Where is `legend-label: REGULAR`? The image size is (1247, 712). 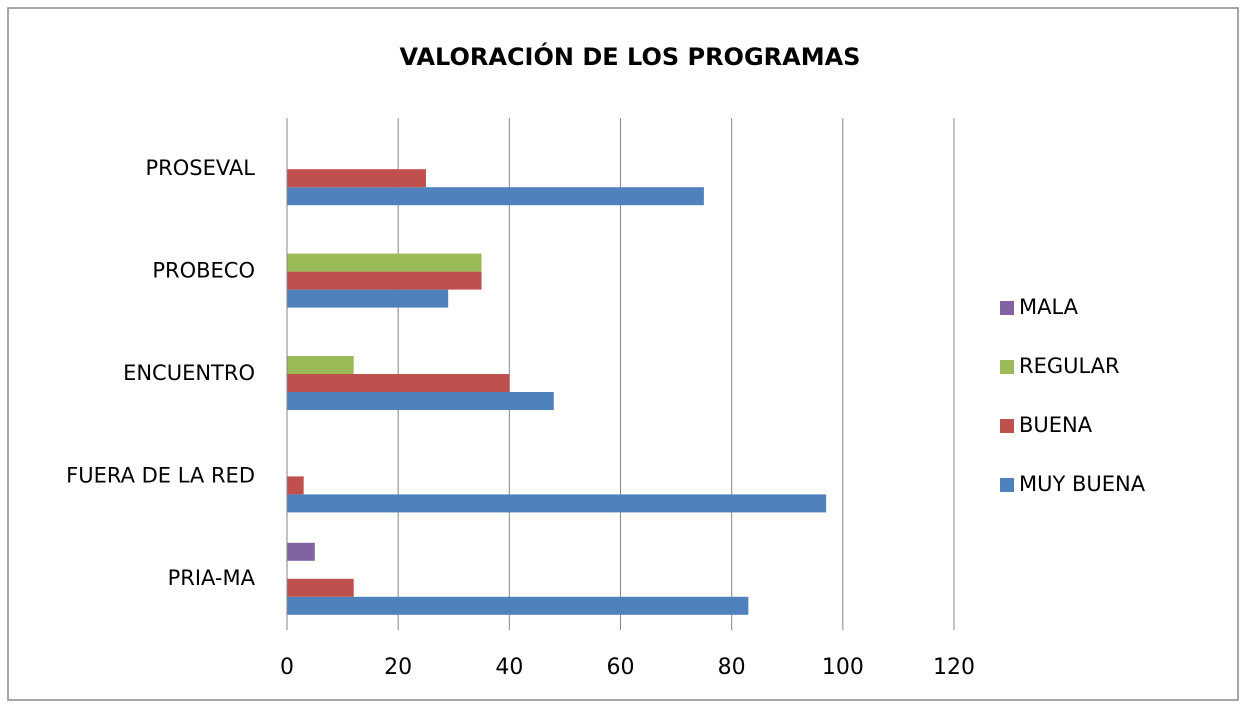
legend-label: REGULAR is located at coordinates (1069, 366).